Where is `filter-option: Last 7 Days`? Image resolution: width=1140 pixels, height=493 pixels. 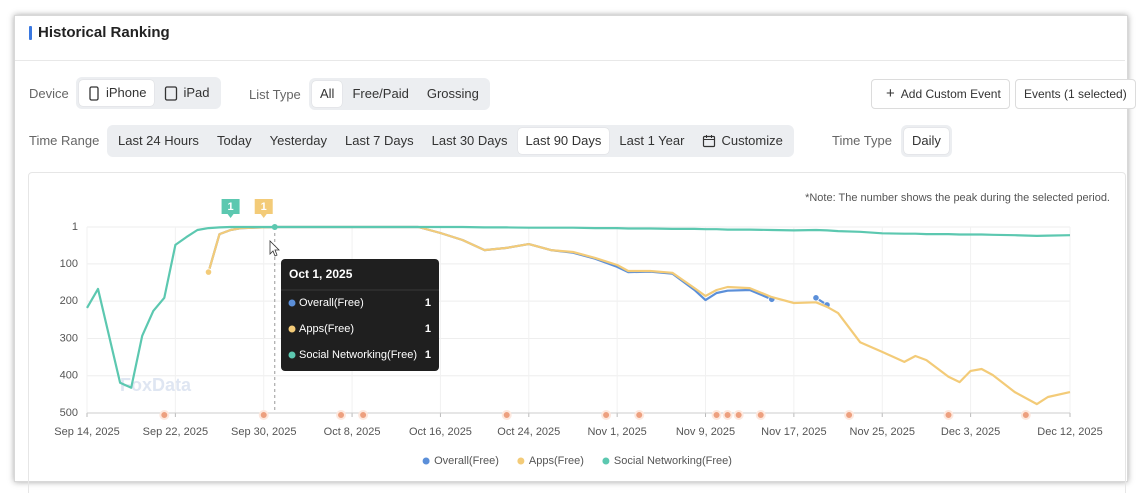 filter-option: Last 7 Days is located at coordinates (379, 141).